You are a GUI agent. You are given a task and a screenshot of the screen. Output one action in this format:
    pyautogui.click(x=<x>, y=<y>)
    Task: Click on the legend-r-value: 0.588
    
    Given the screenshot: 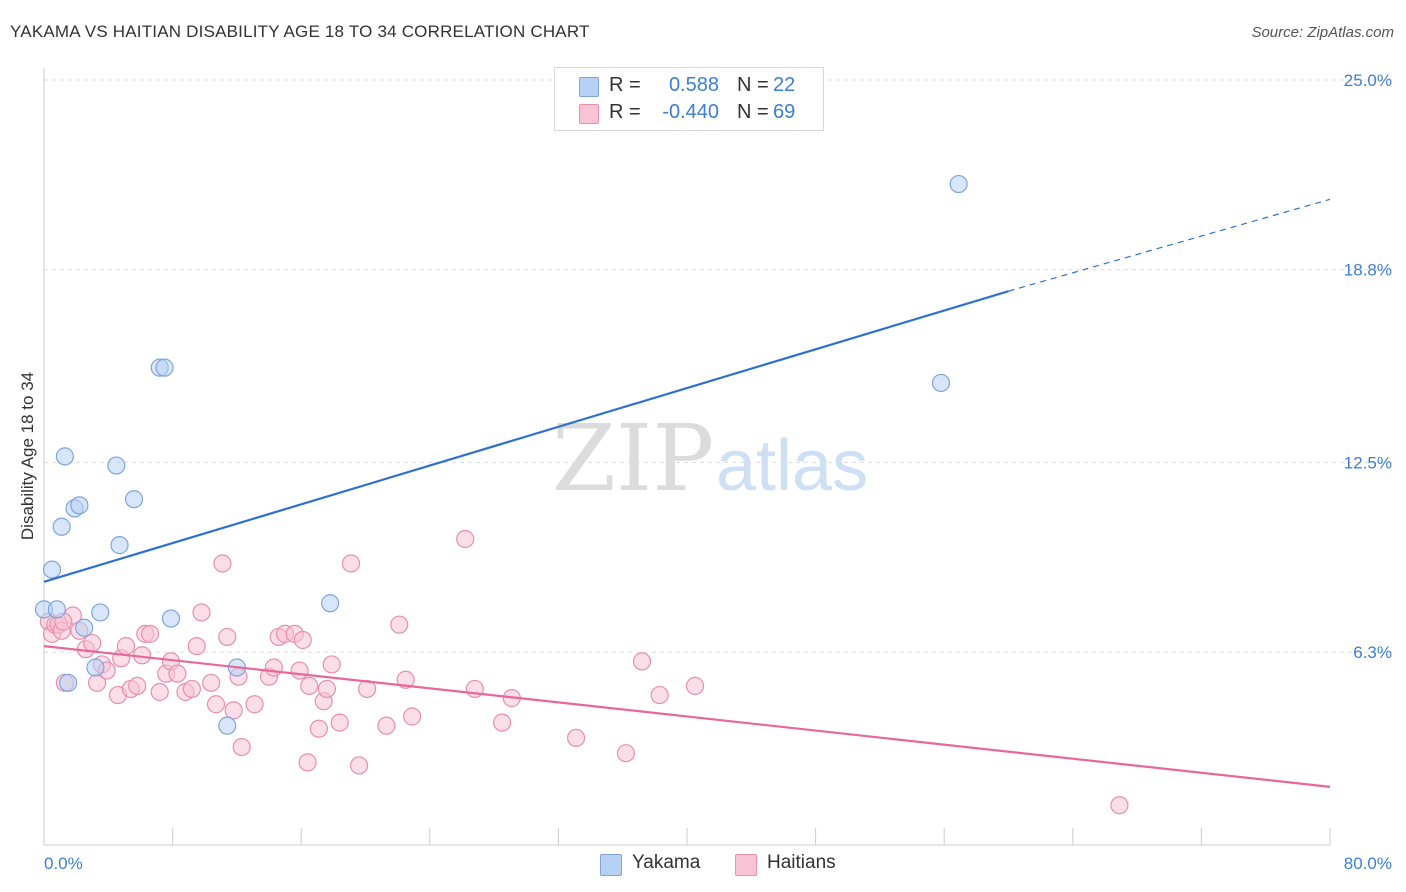 What is the action you would take?
    pyautogui.click(x=693, y=85)
    